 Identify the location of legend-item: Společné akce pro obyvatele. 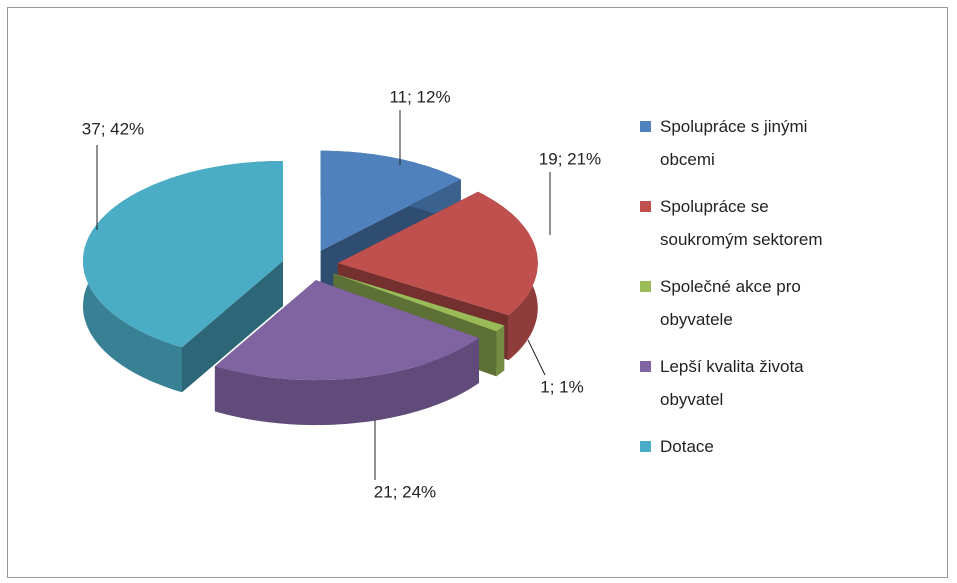
(745, 303).